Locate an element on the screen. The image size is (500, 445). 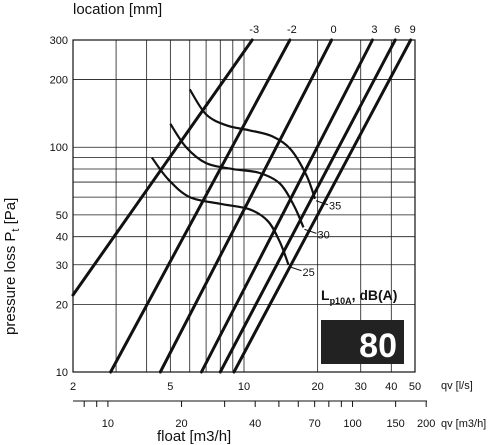
rating-line-label: 6 is located at coordinates (397, 30).